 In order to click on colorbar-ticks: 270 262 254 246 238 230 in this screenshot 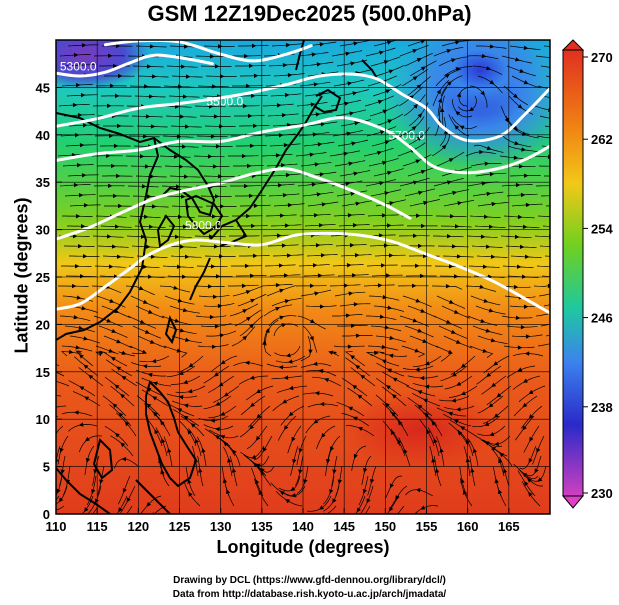, I will do `click(598, 275)`.